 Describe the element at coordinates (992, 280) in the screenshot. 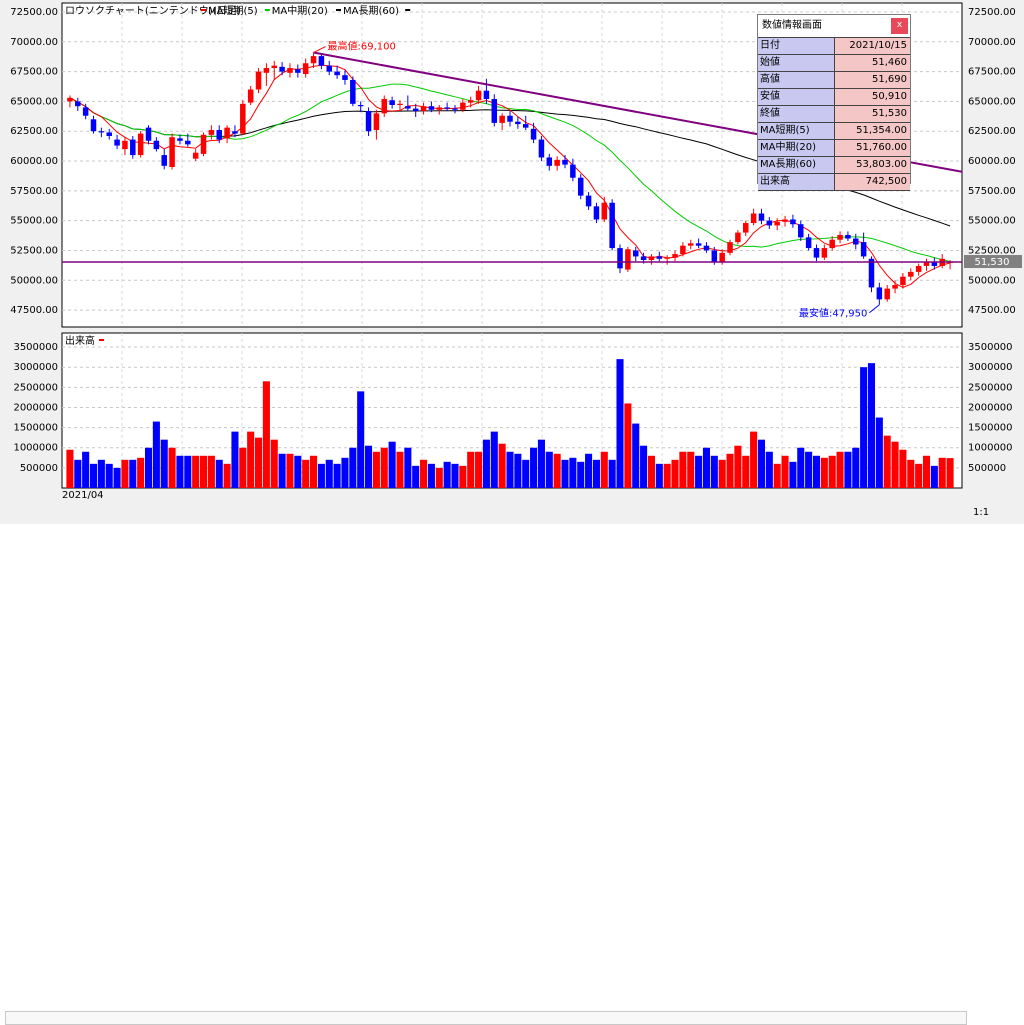

I see `price-tick-label-right: 50000.00` at that location.